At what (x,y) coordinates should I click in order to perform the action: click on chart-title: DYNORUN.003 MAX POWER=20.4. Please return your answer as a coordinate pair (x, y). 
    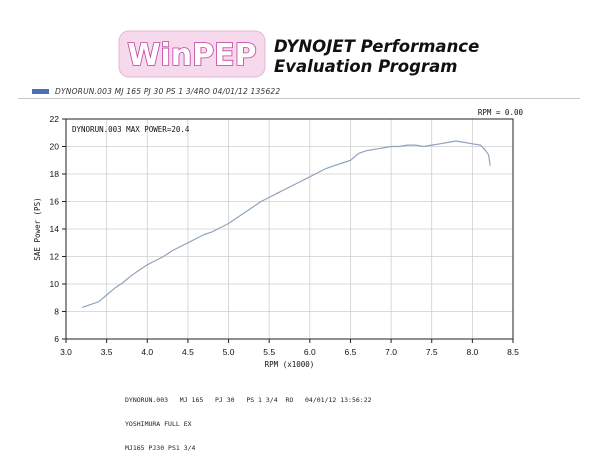
    Looking at the image, I should click on (131, 129).